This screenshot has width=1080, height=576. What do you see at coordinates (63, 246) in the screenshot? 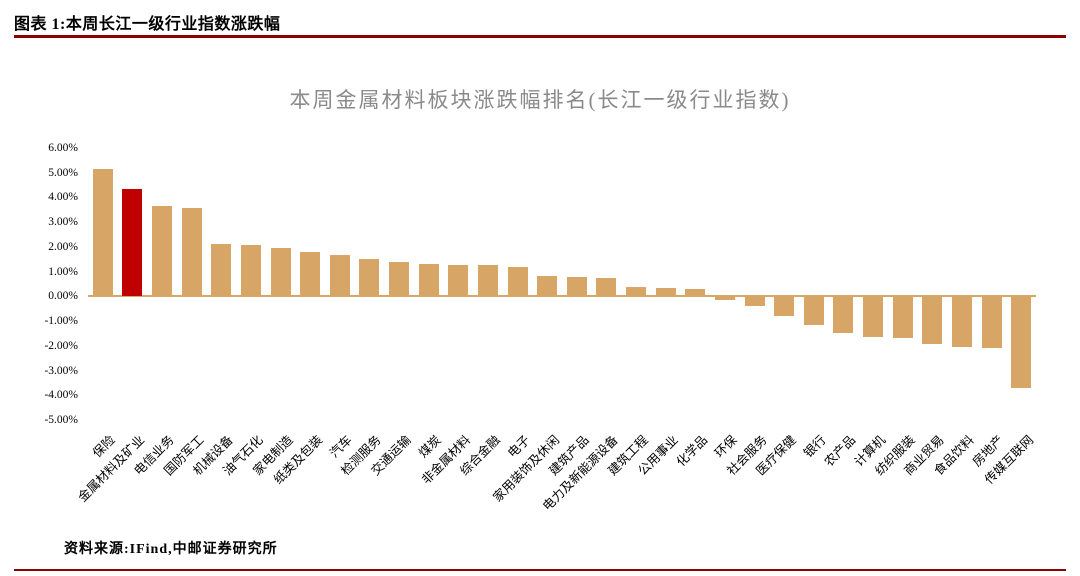
I see `y-tick-label: 2.00%` at bounding box center [63, 246].